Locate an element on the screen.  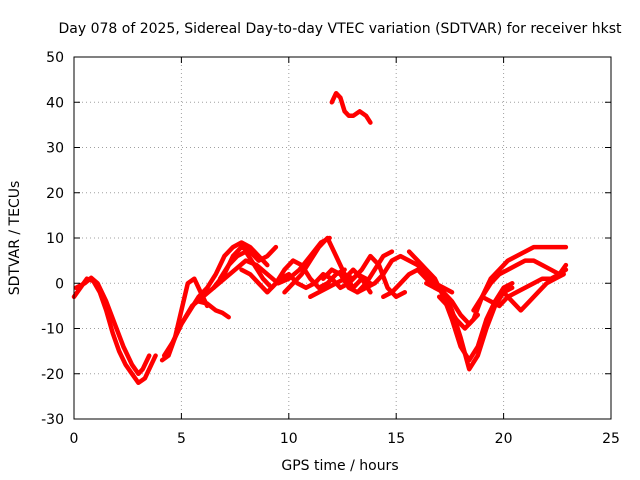
y-axis-title: SDTVAR / TECUs is located at coordinates (15, 238).